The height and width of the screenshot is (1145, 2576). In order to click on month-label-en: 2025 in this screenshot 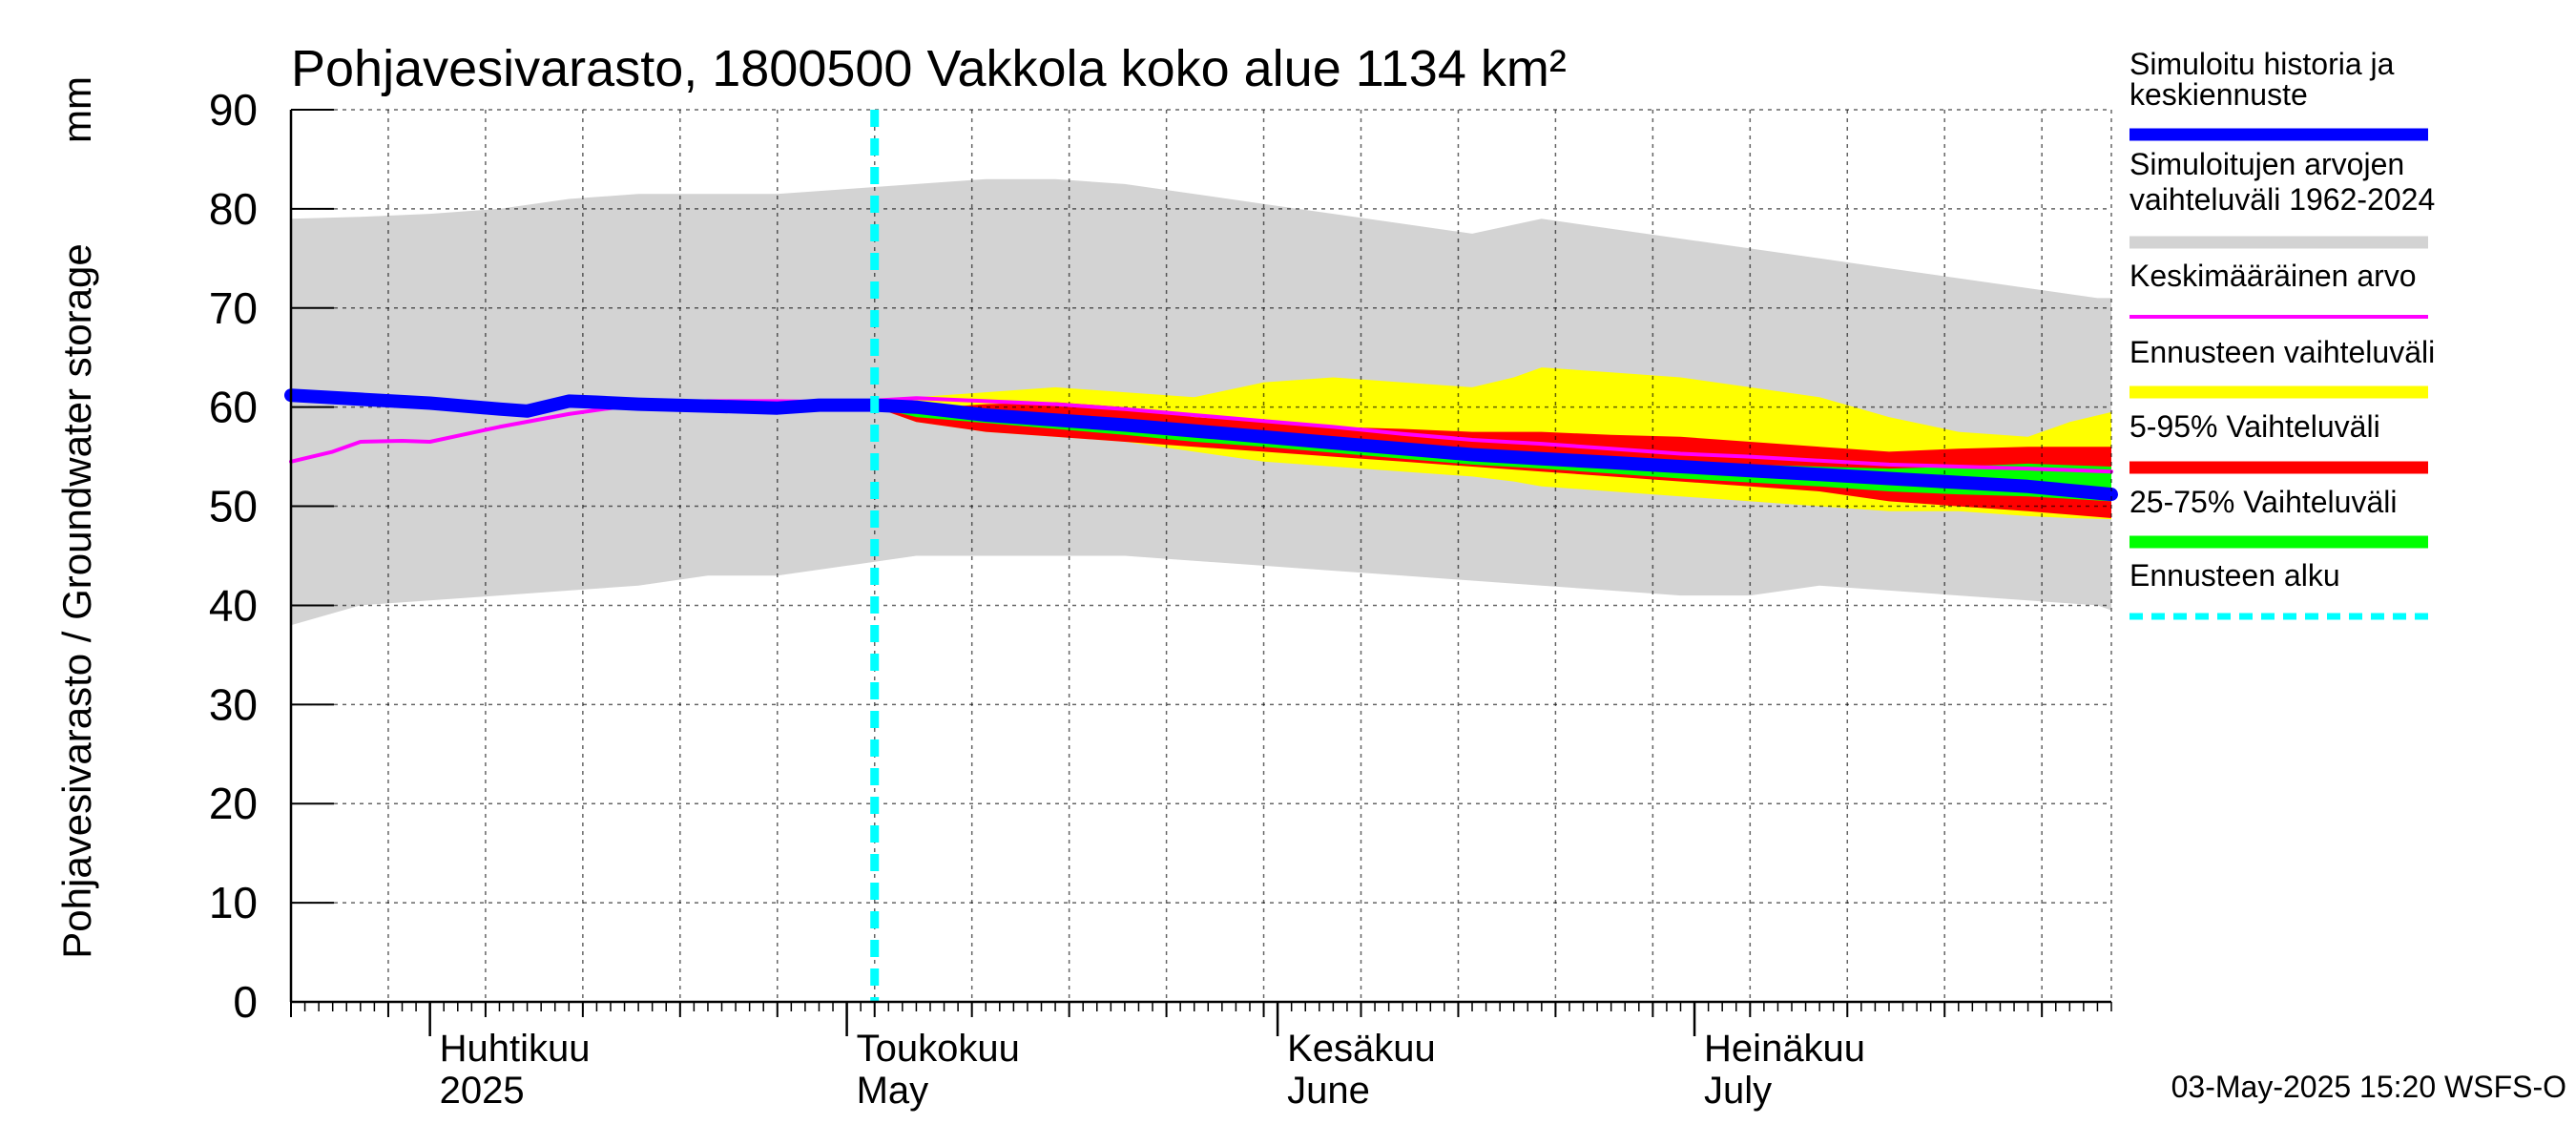, I will do `click(482, 1091)`.